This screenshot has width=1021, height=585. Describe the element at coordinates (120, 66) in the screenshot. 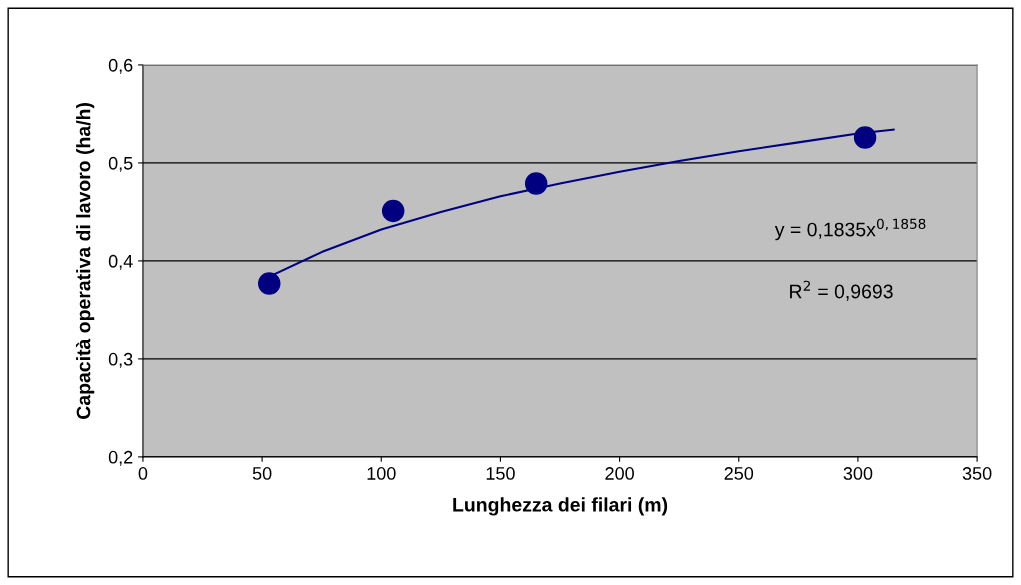

I see `y-tick-label: 0,6` at that location.